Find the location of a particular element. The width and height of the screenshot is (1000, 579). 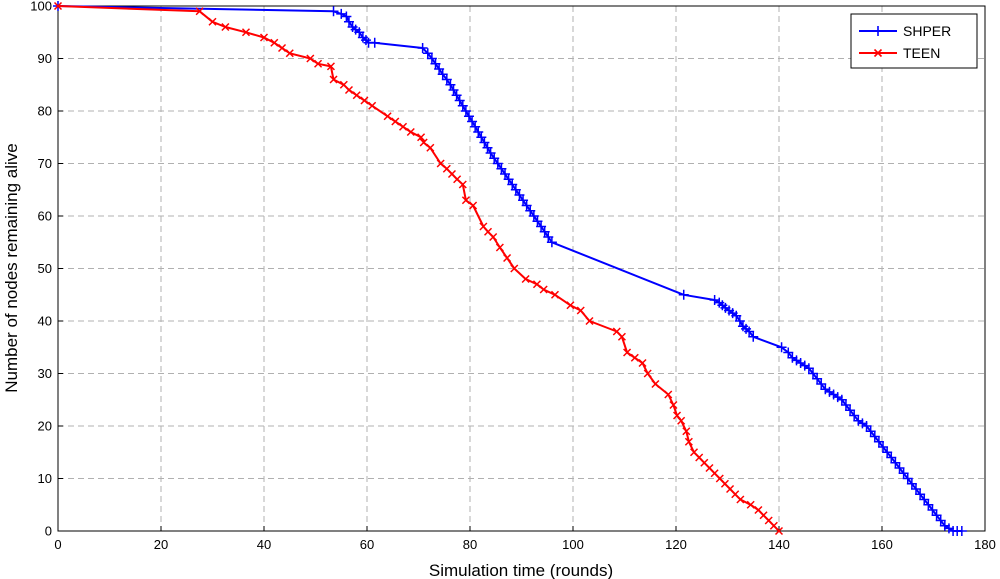

y-tick-label: 90 is located at coordinates (45, 58).